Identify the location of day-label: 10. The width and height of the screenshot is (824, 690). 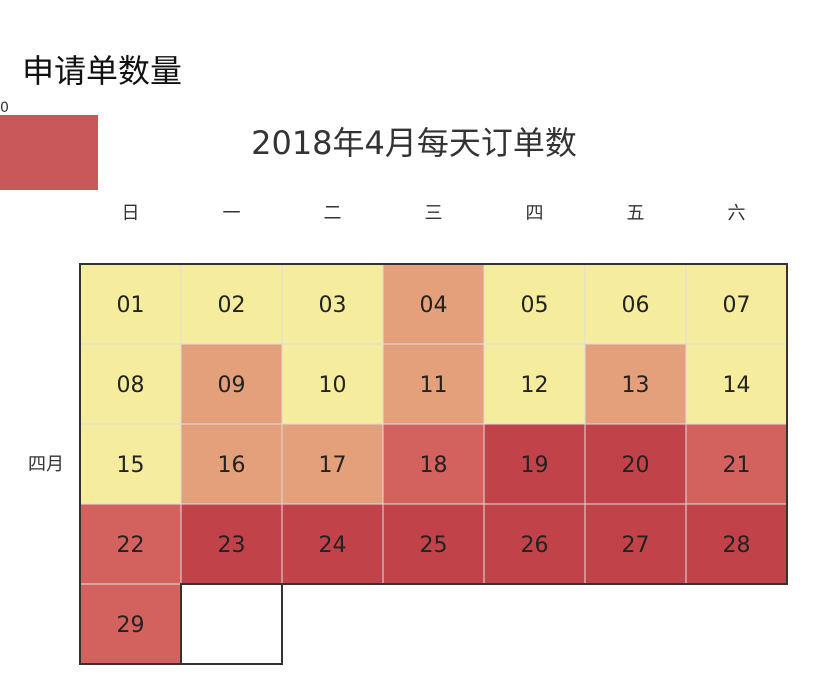
(333, 385).